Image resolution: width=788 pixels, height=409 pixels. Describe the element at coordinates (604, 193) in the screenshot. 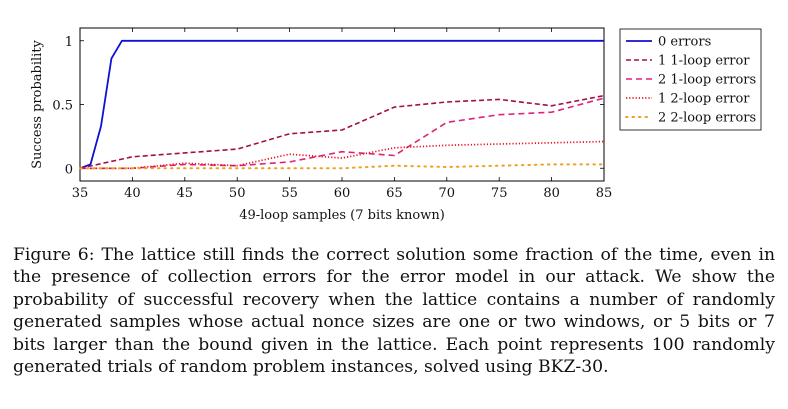

I see `x-tick-label: 85` at that location.